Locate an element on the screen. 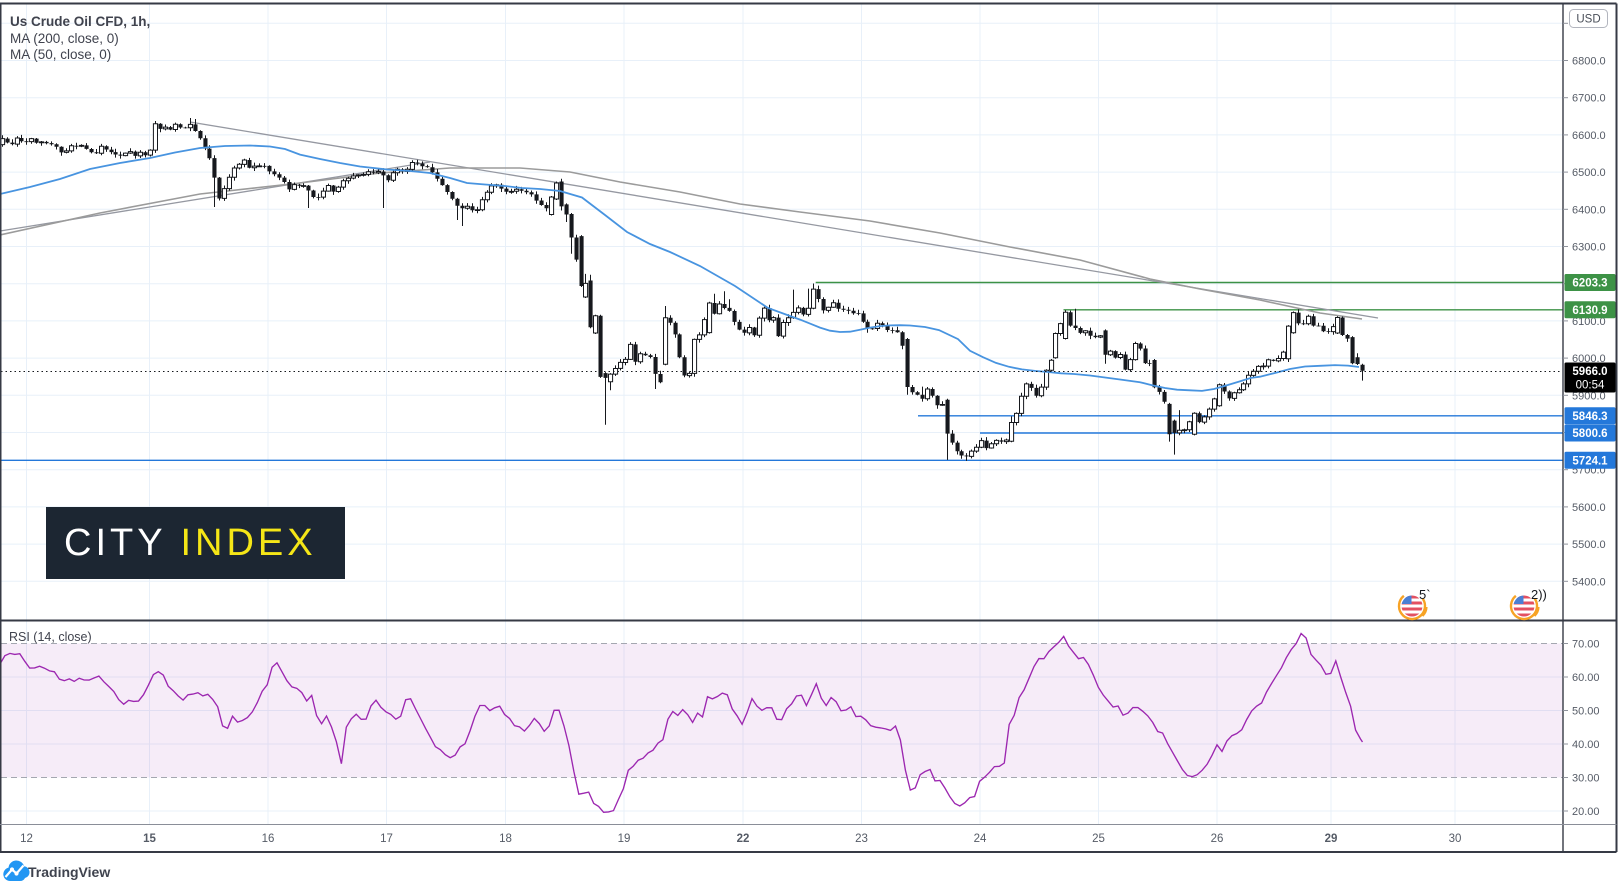 The width and height of the screenshot is (1621, 890). svg-text: 5` is located at coordinates (1425, 594).